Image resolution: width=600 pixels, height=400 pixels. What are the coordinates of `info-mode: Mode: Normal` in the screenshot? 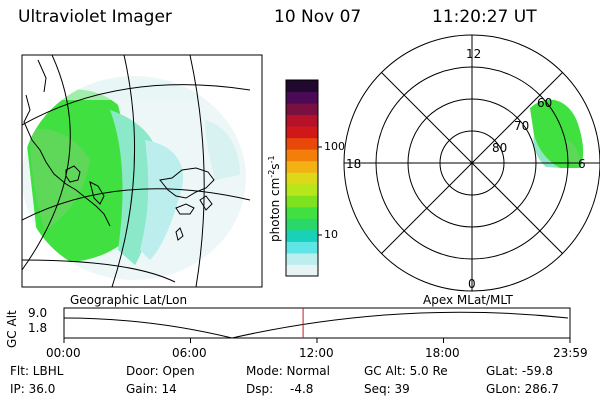 It's located at (288, 371).